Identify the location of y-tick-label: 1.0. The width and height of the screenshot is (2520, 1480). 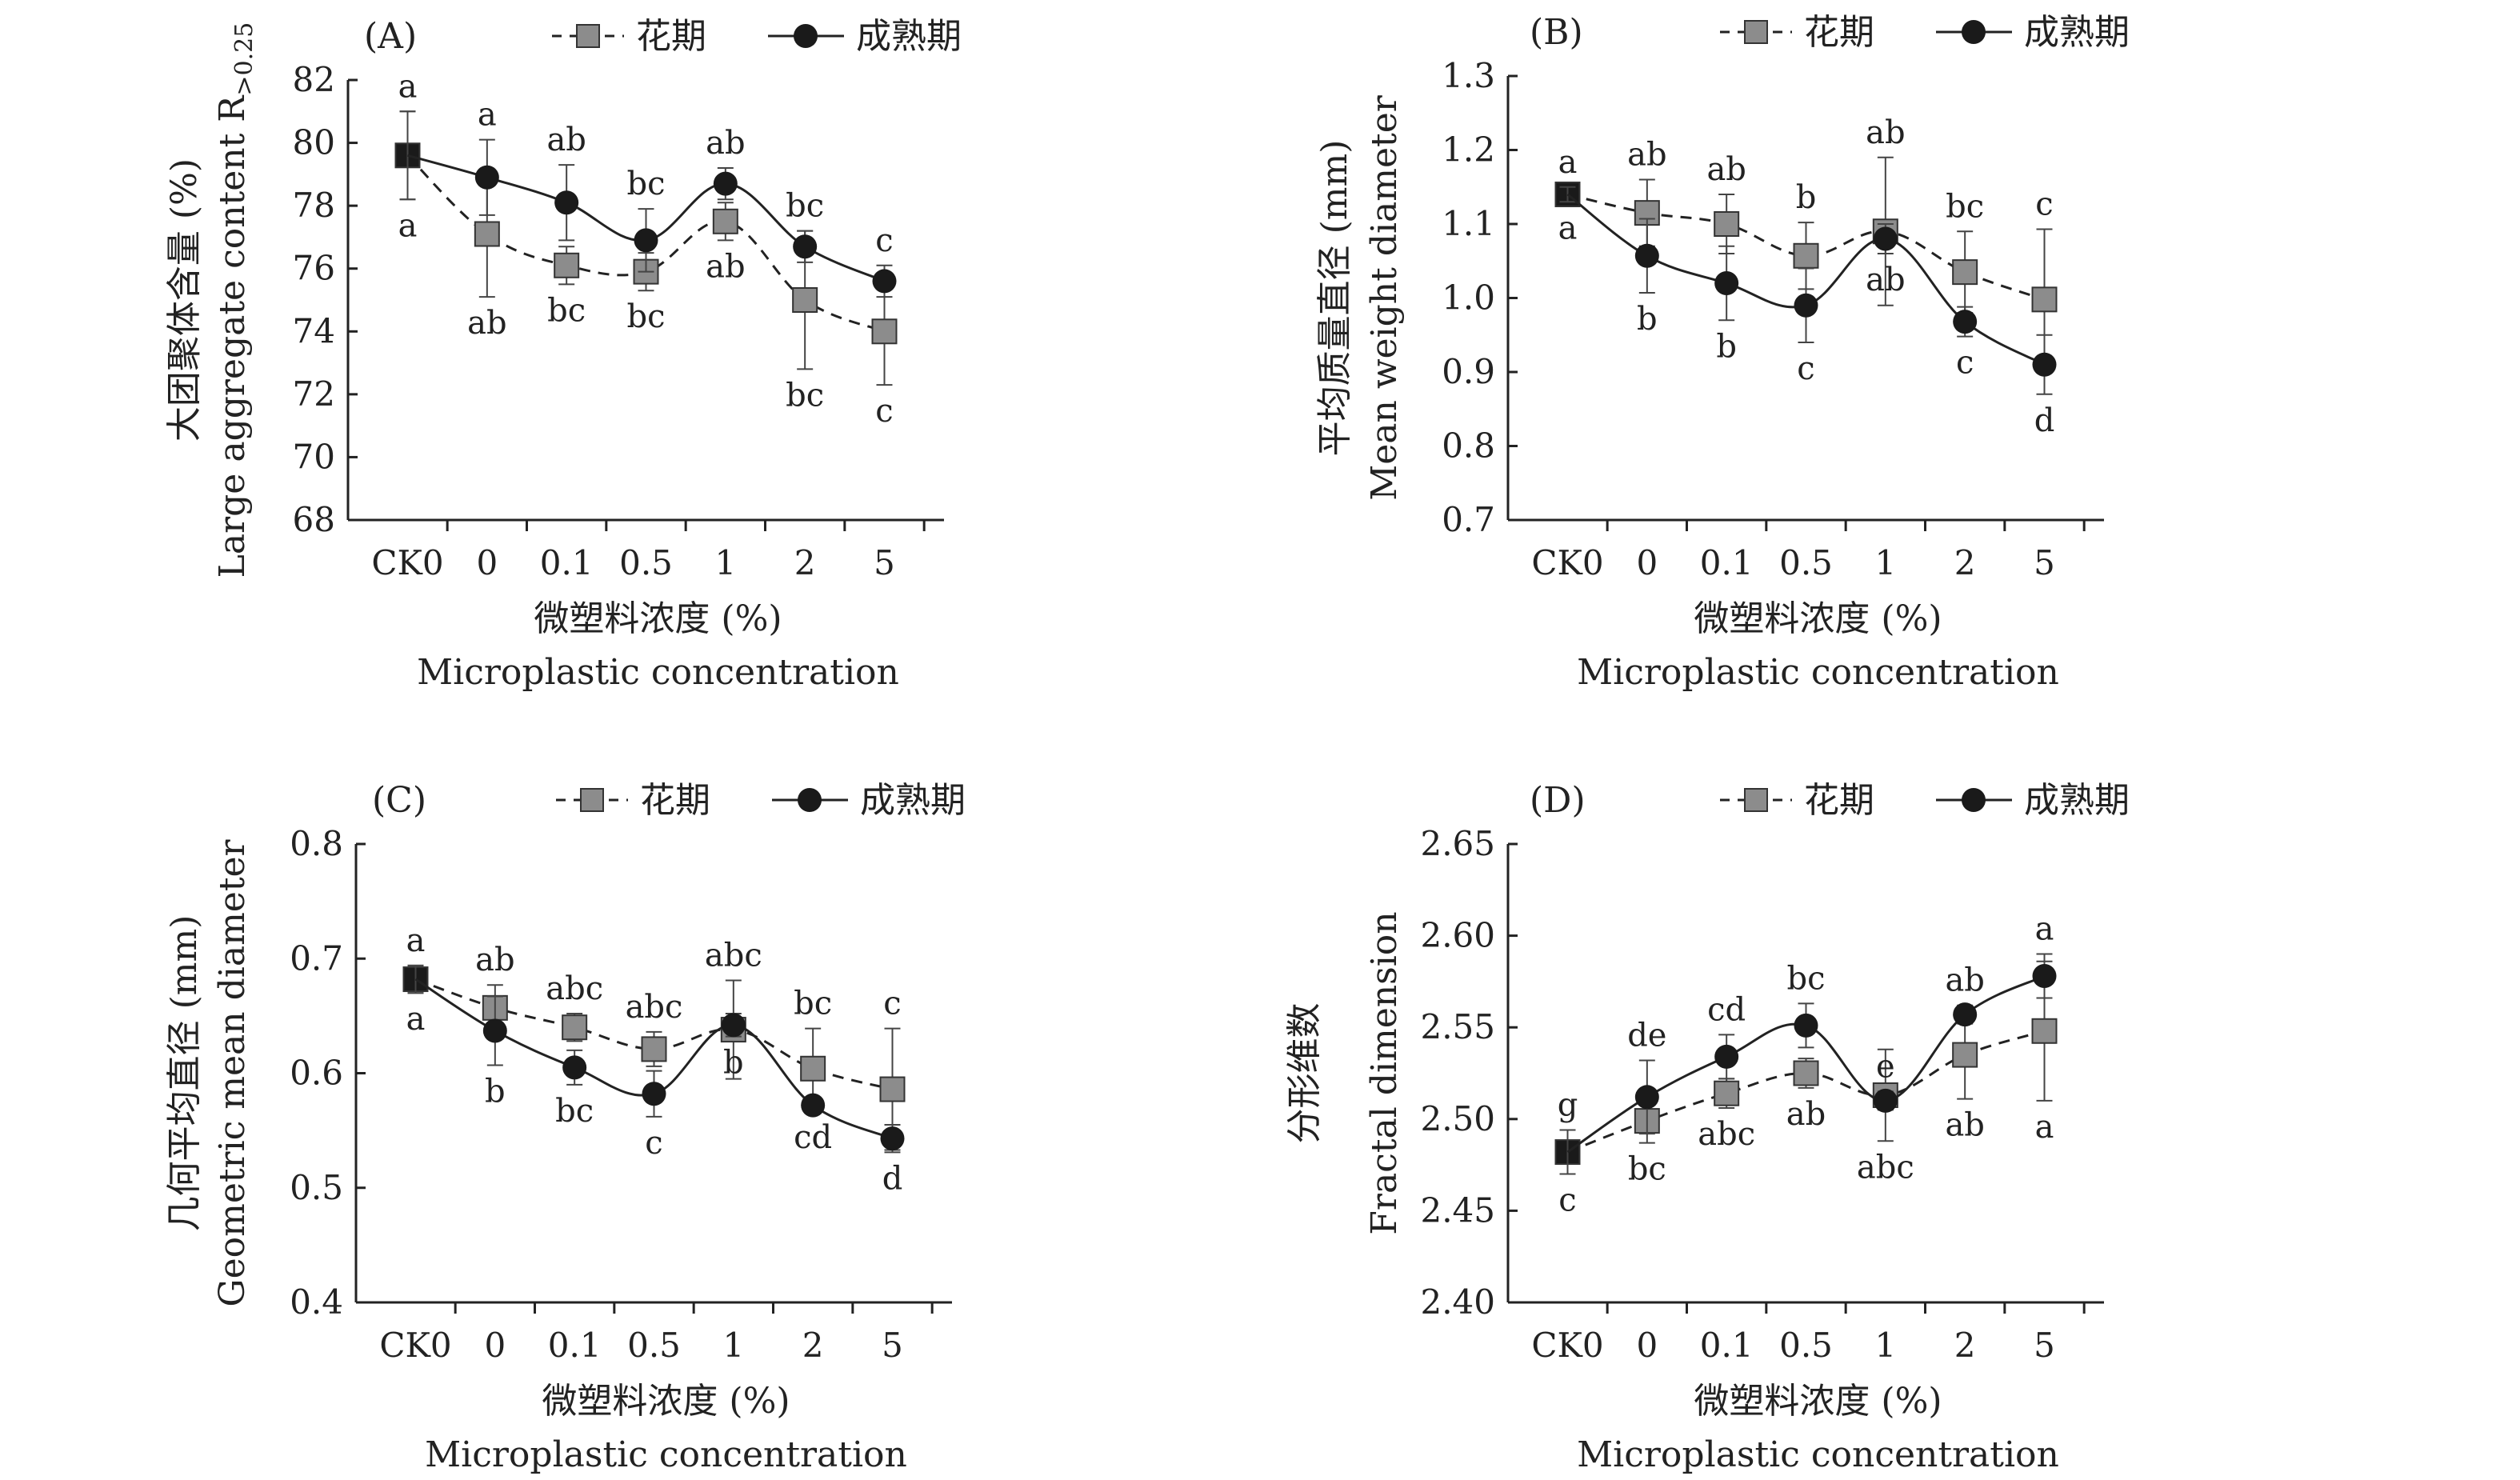
(1468, 298).